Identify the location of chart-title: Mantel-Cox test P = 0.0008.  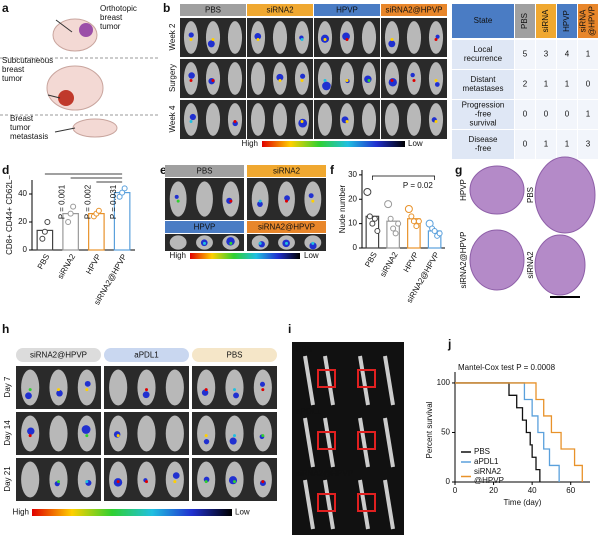
(507, 367).